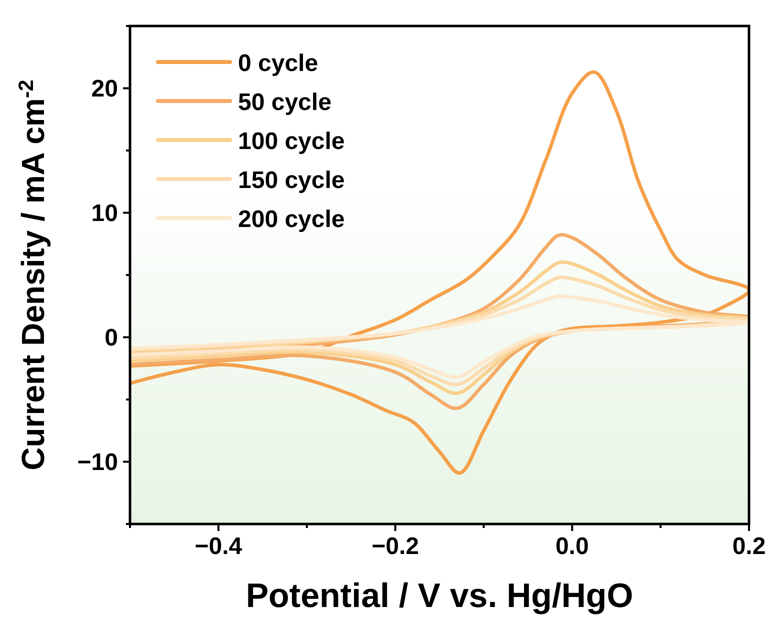 The width and height of the screenshot is (776, 619). Describe the element at coordinates (97, 462) in the screenshot. I see `y-tick-label: −10` at that location.